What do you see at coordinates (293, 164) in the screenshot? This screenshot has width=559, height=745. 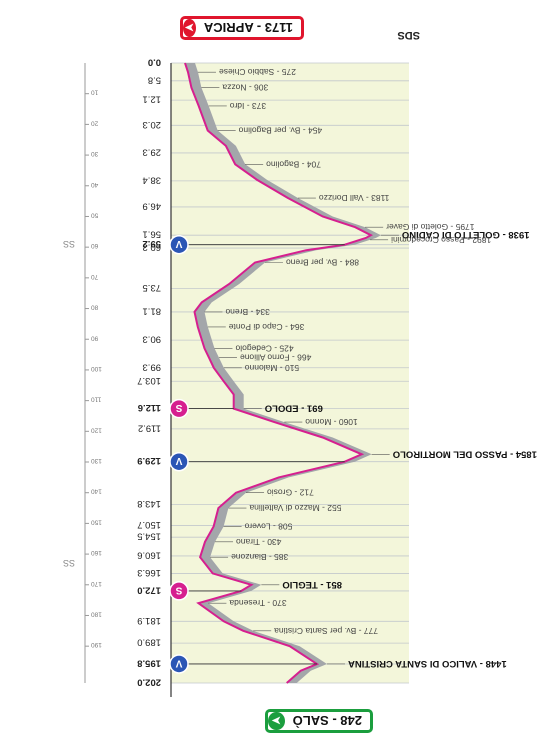 I see `place-label: 704 - Bagolino` at bounding box center [293, 164].